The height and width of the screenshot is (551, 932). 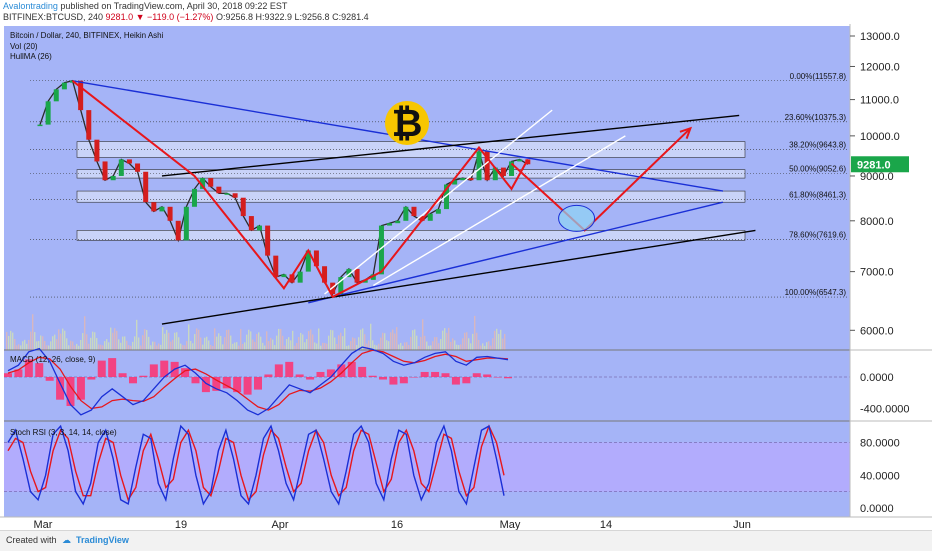 I want to click on price-tick-label: 8000.0, so click(x=877, y=222).